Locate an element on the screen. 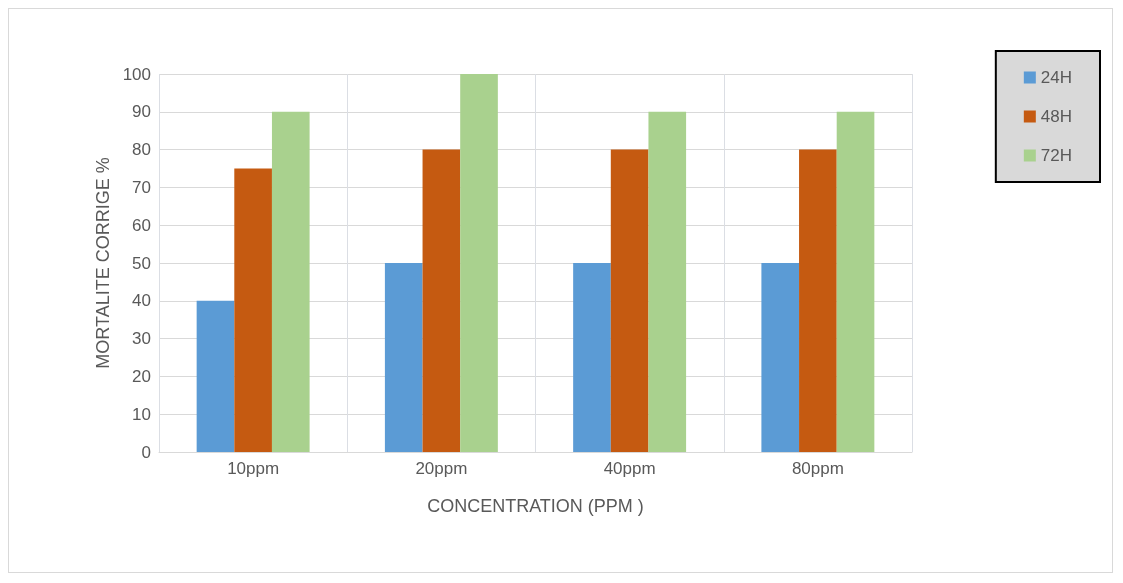 The image size is (1123, 583). y-tick-label: 90 is located at coordinates (141, 112).